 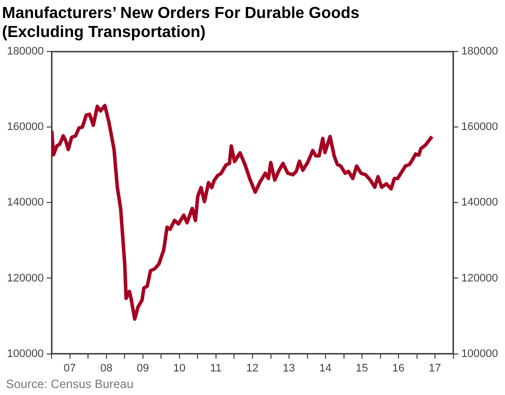 What do you see at coordinates (479, 52) in the screenshot?
I see `y2-tick-label: 180000` at bounding box center [479, 52].